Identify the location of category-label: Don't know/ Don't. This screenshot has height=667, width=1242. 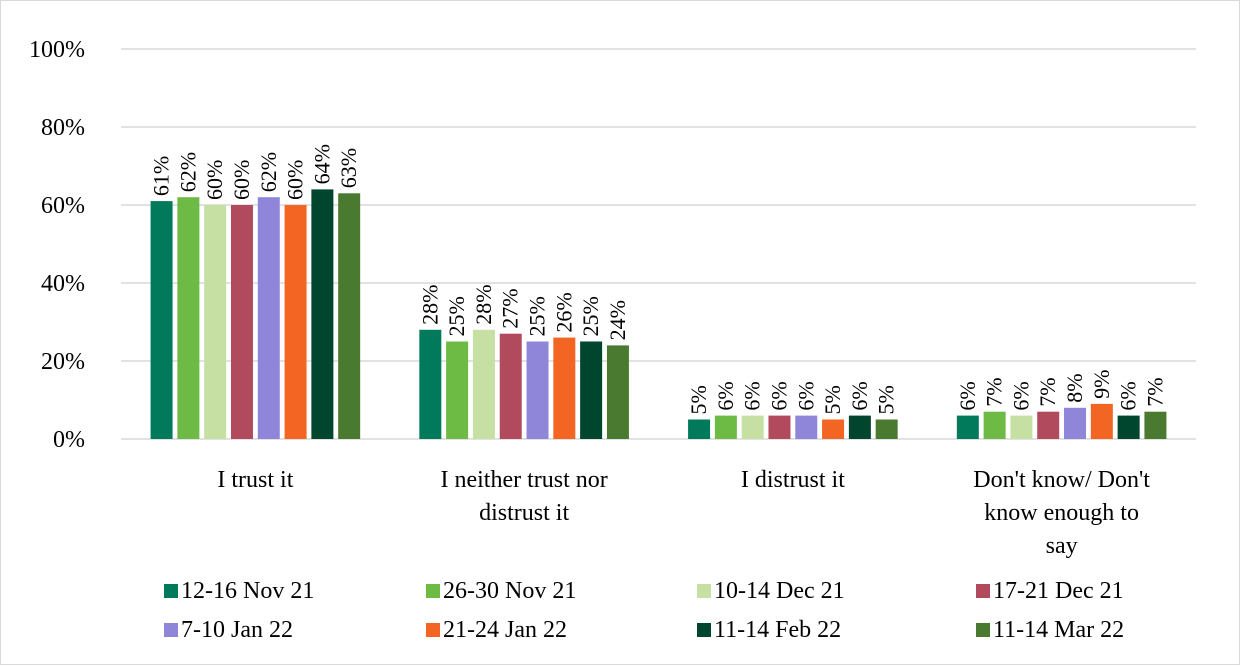
(1061, 480).